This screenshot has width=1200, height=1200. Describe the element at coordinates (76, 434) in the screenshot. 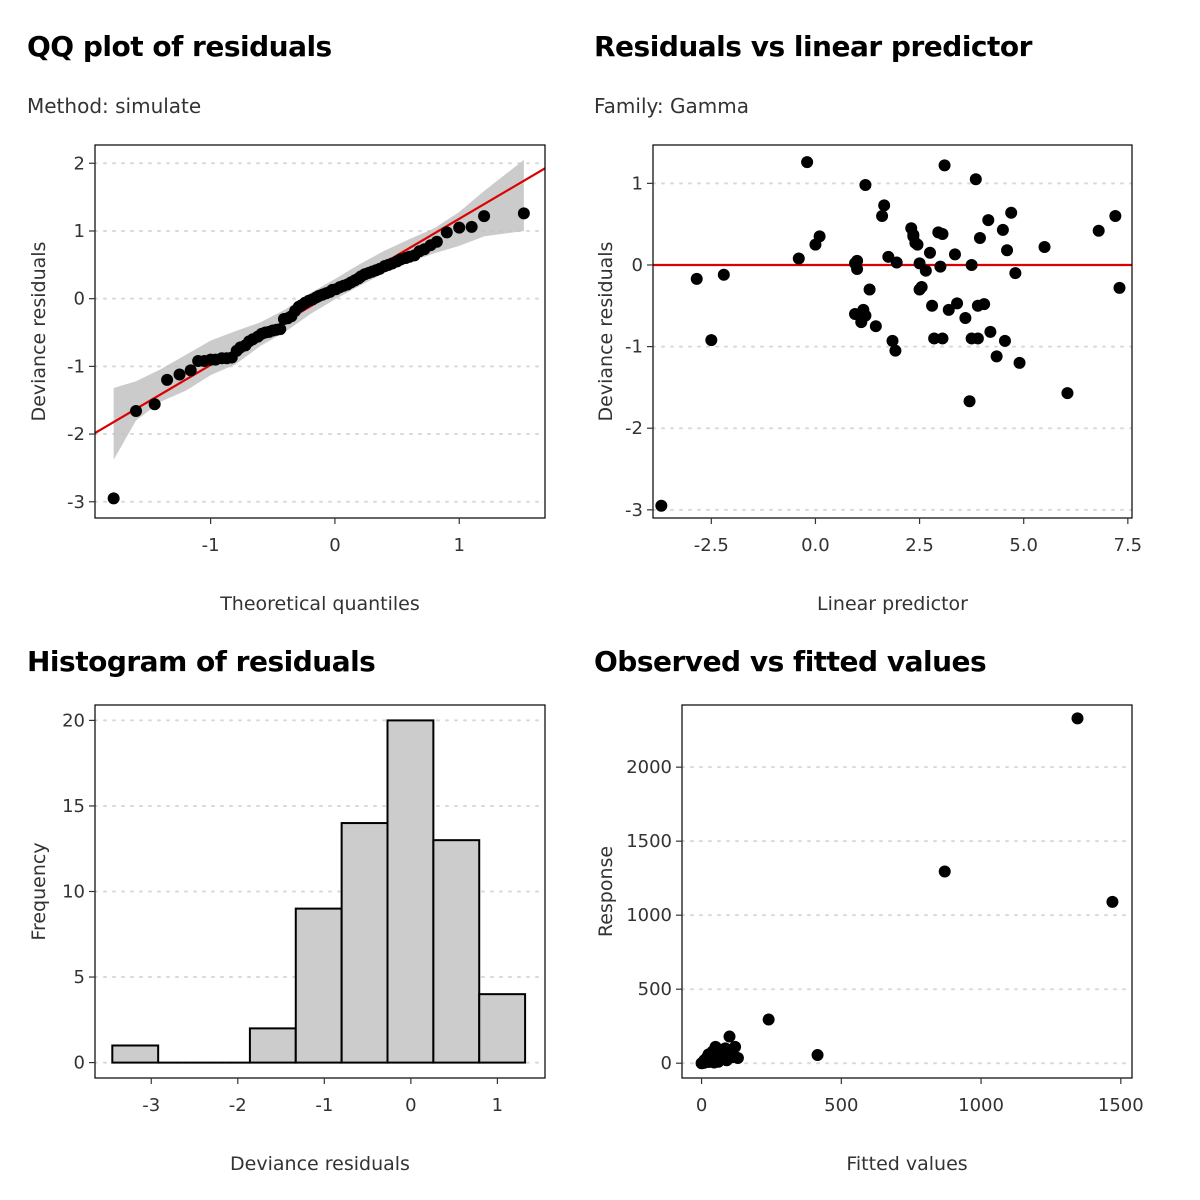

I see `qq-y-tick-label: -2` at that location.